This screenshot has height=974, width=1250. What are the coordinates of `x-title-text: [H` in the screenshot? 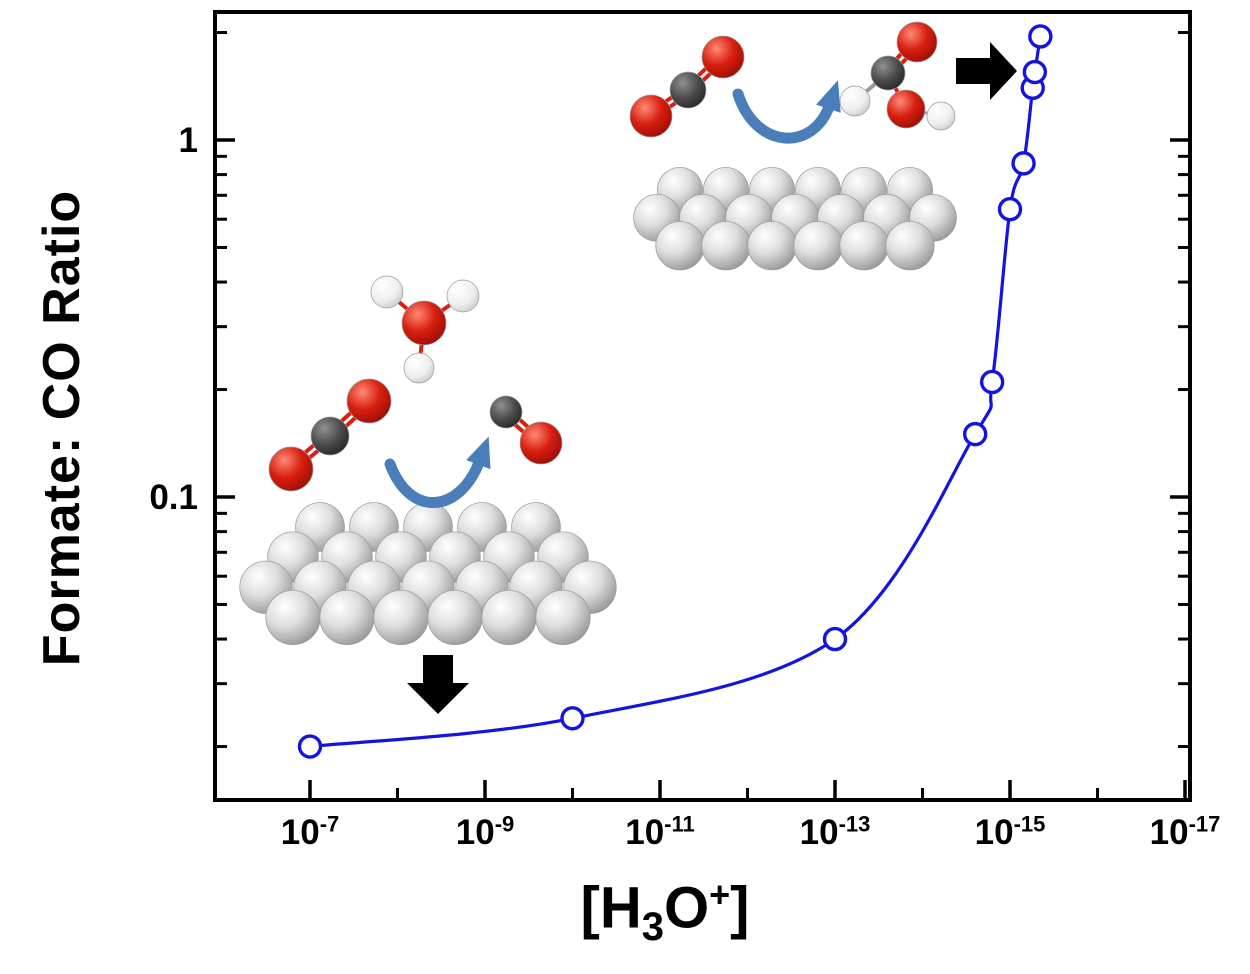 It's located at (611, 908).